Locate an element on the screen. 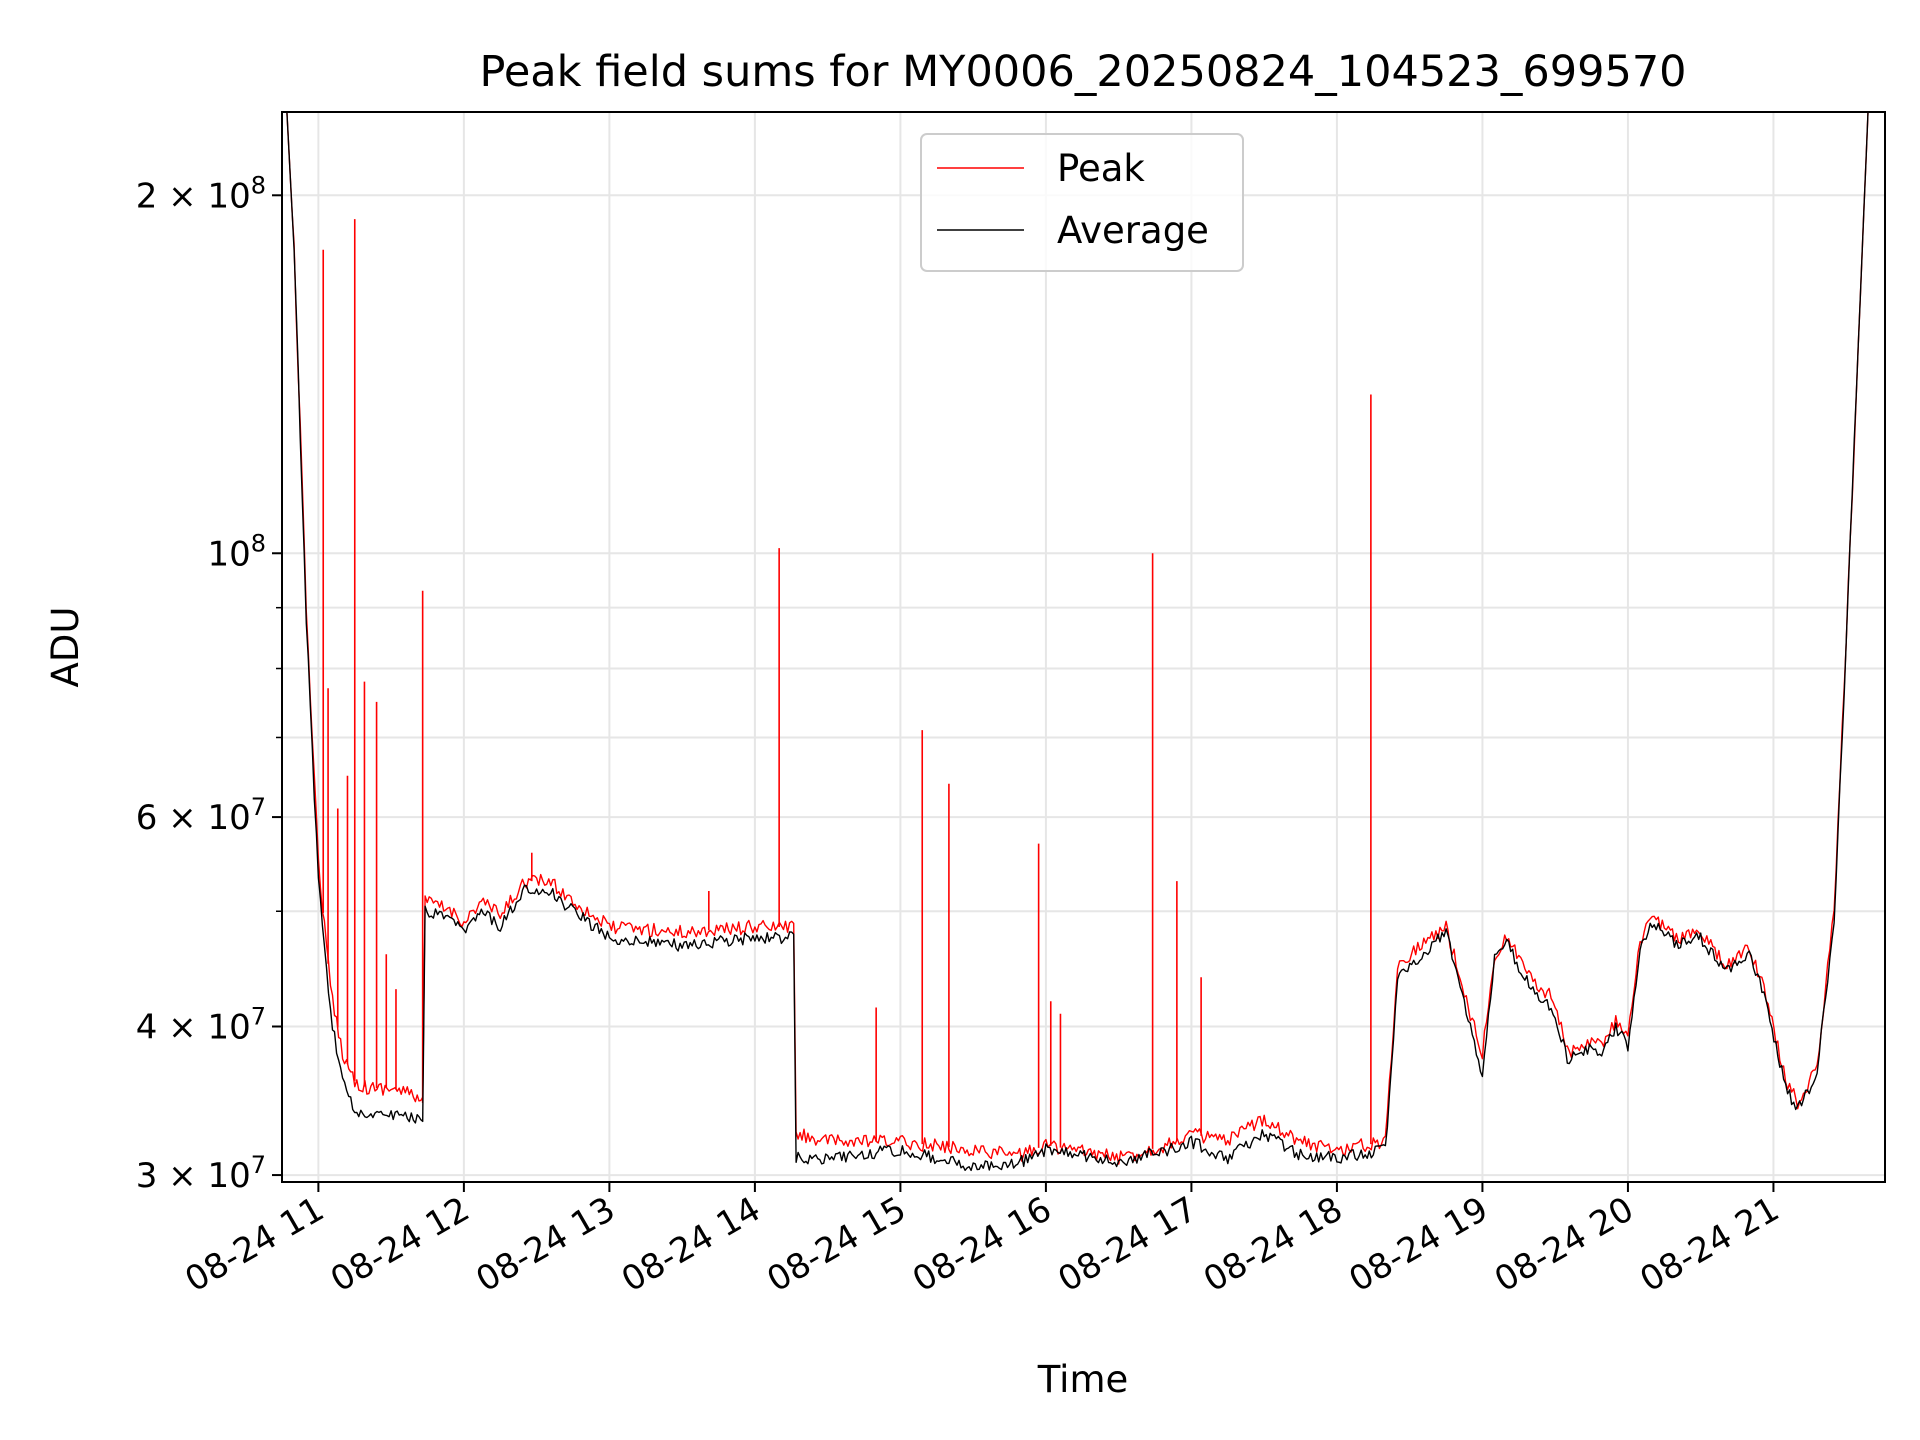  legend-label-average: Average is located at coordinates (1133, 230).